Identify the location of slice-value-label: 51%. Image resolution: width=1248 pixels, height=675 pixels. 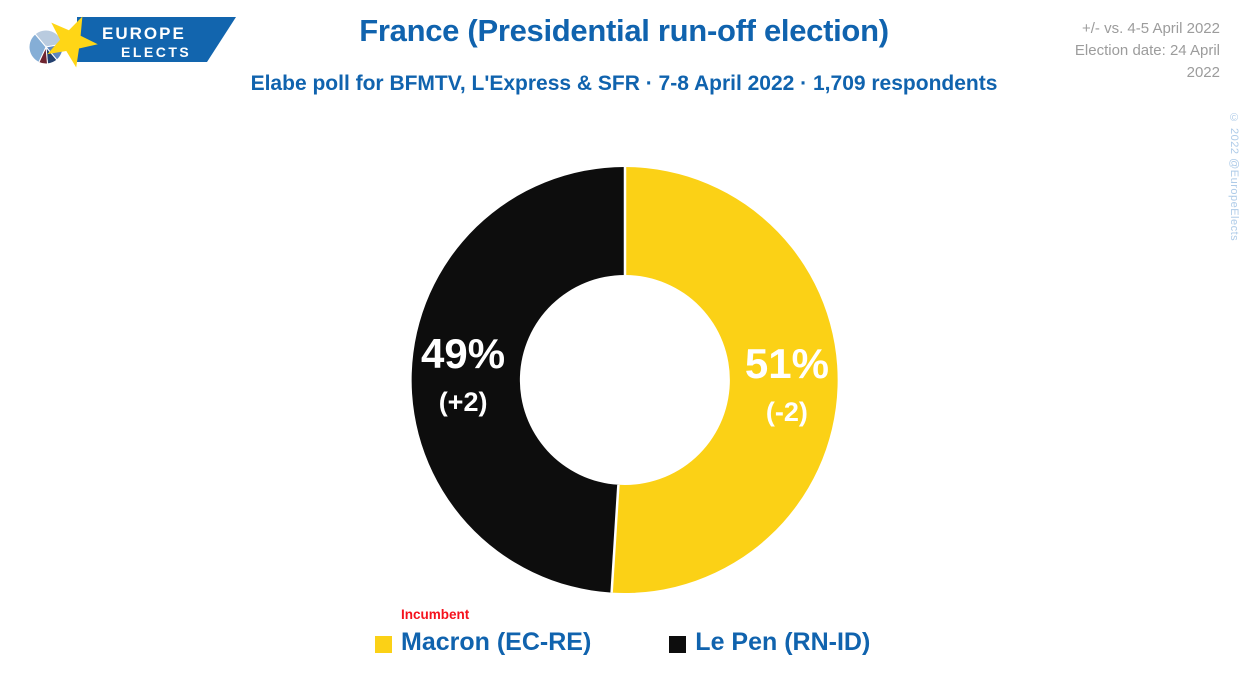
(787, 363).